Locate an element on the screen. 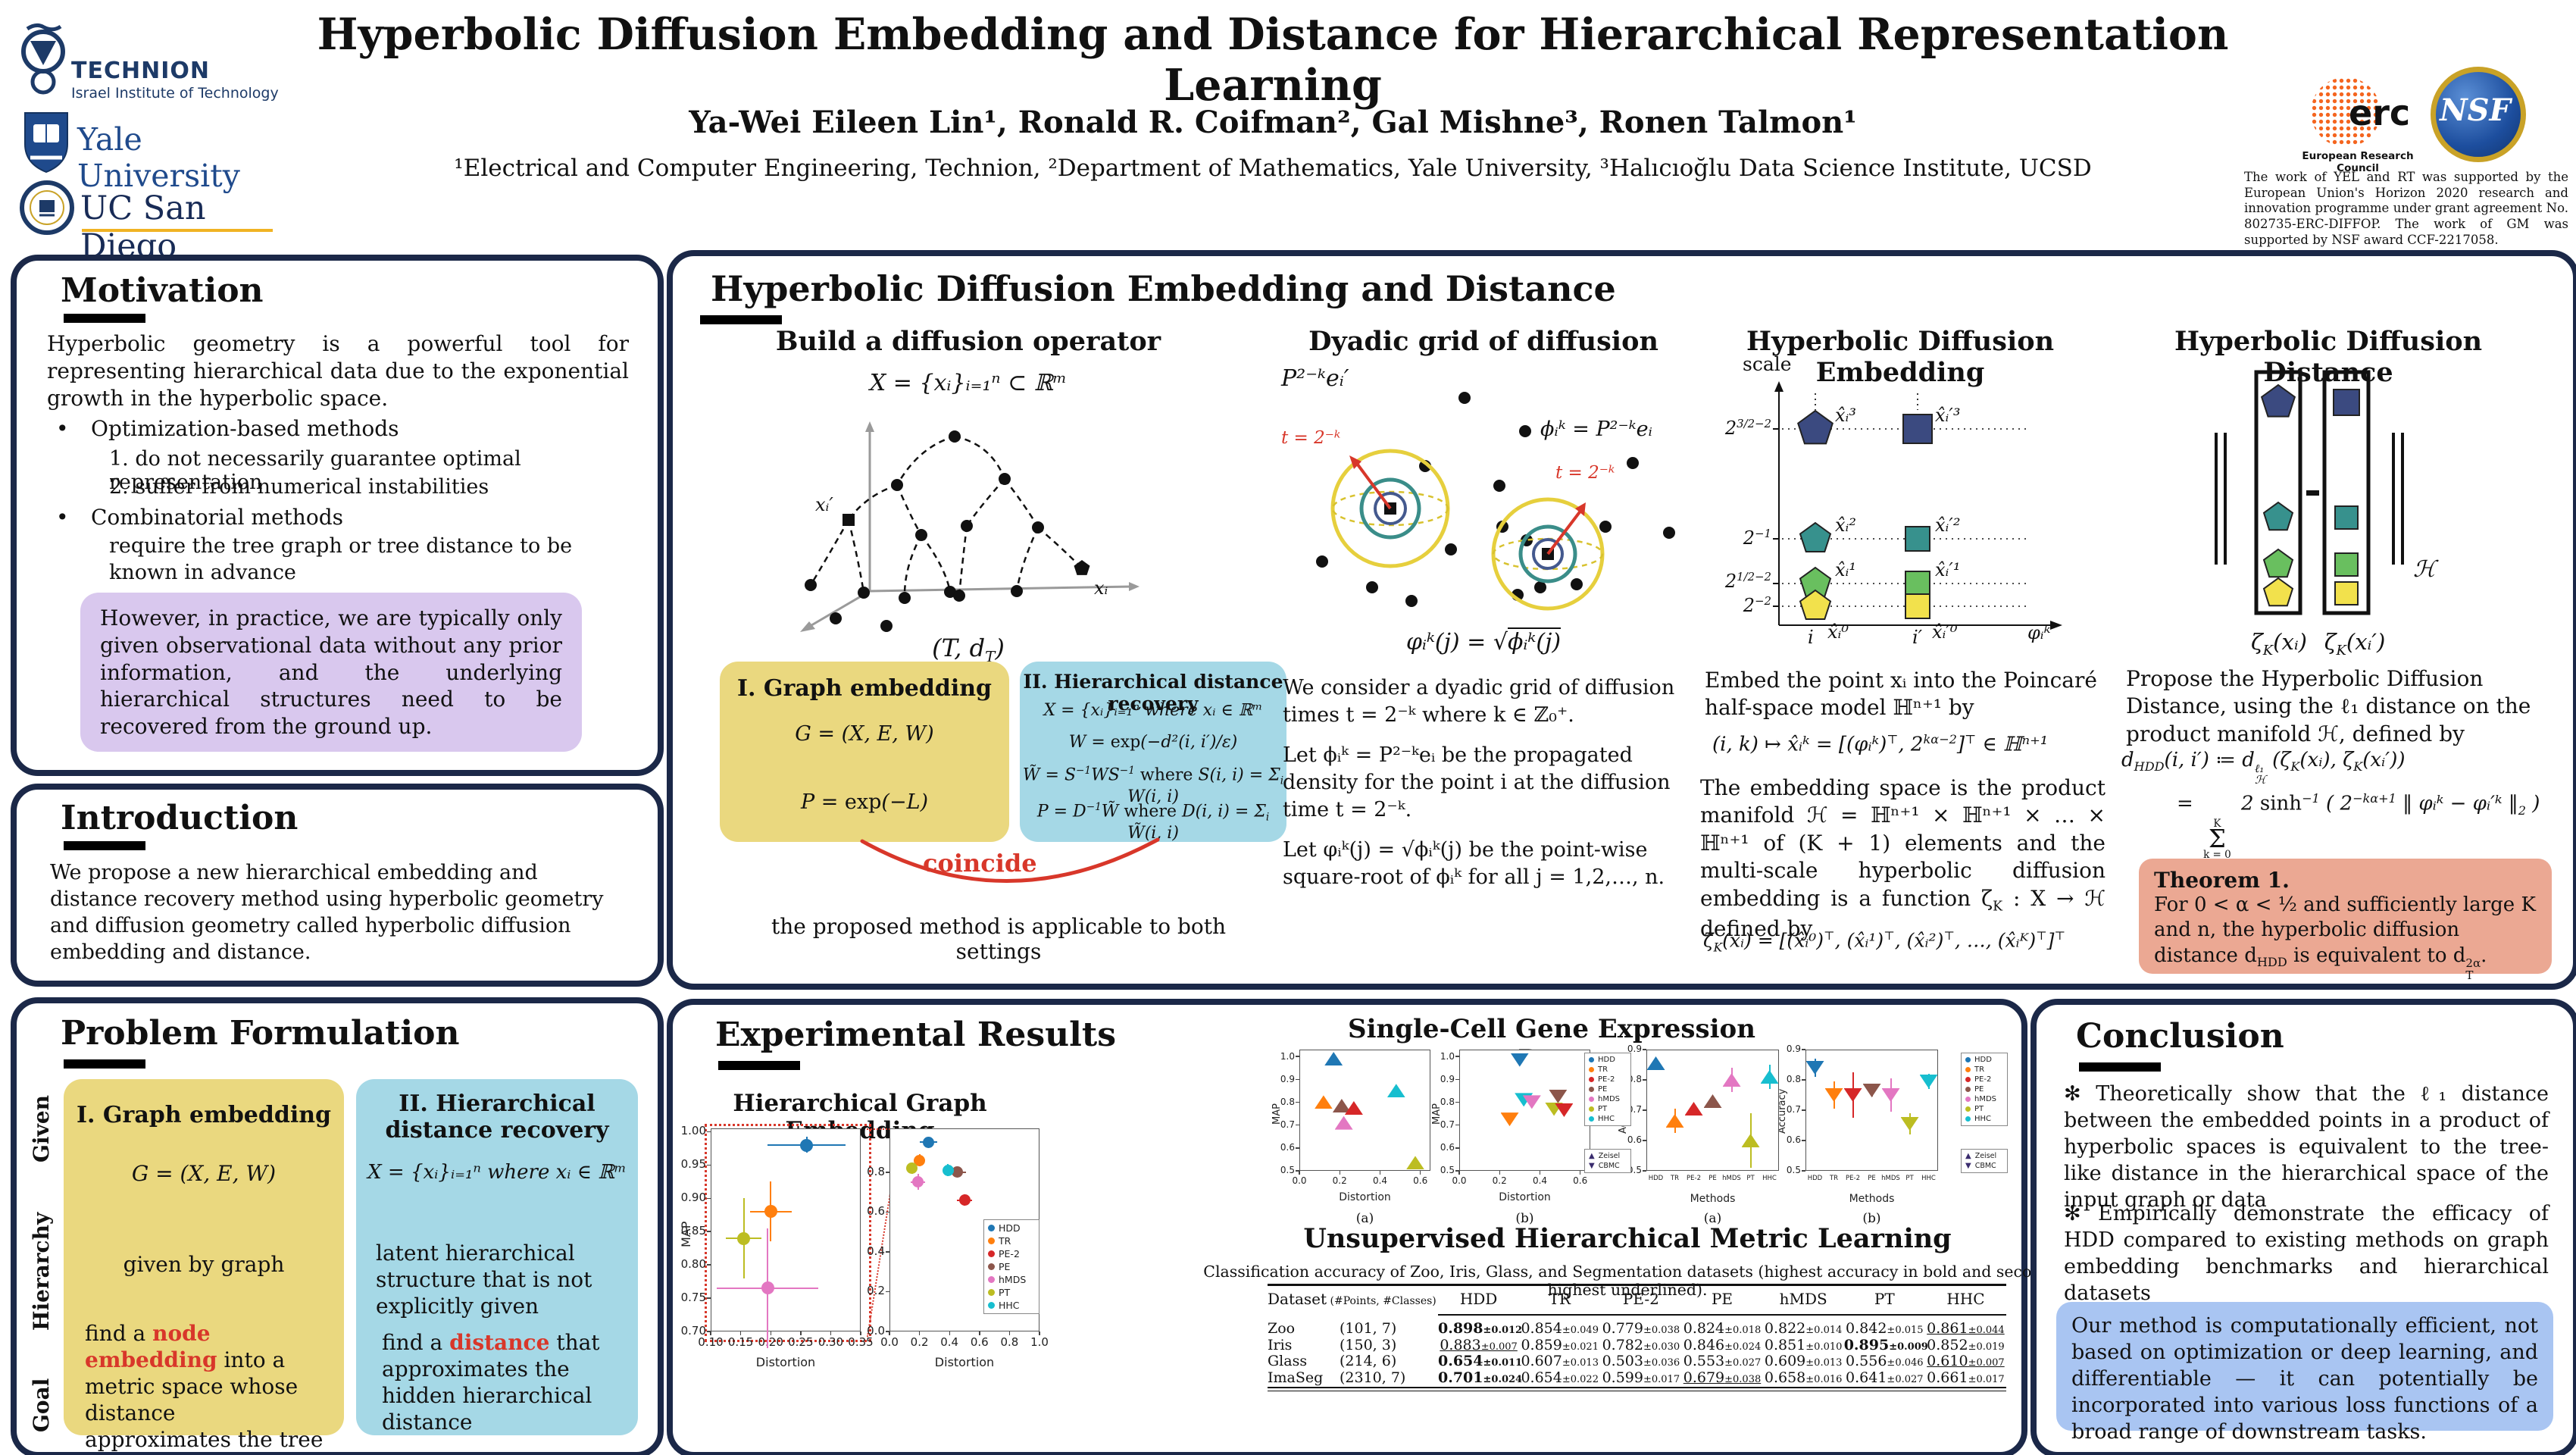 Image resolution: width=2576 pixels, height=1455 pixels. cell-std: ±0.010 is located at coordinates (1824, 1347).